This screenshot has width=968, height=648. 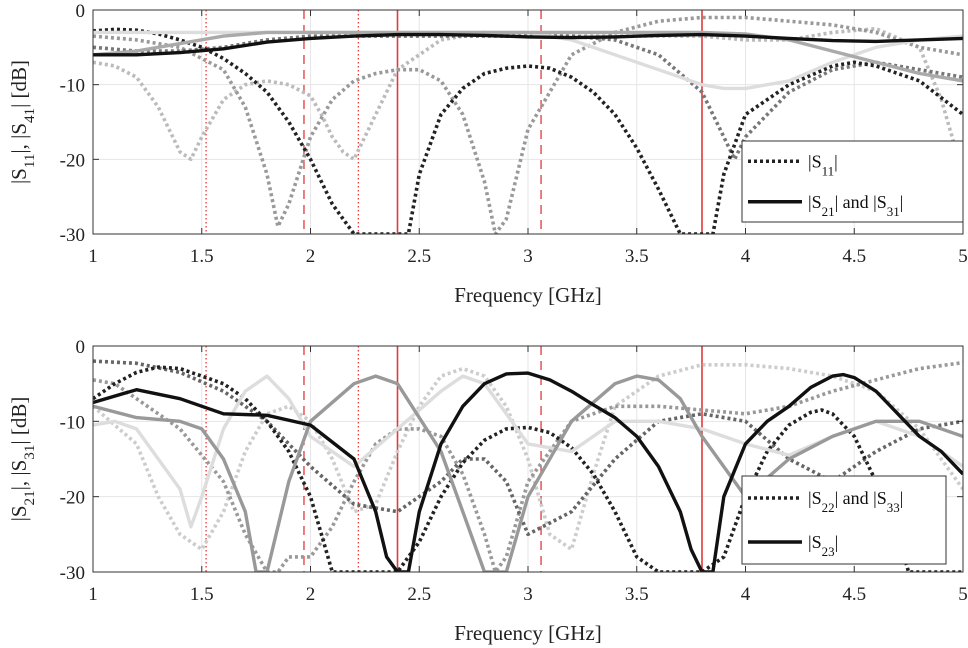 I want to click on legend: |S11||S21| and |S31|, so click(x=852, y=181).